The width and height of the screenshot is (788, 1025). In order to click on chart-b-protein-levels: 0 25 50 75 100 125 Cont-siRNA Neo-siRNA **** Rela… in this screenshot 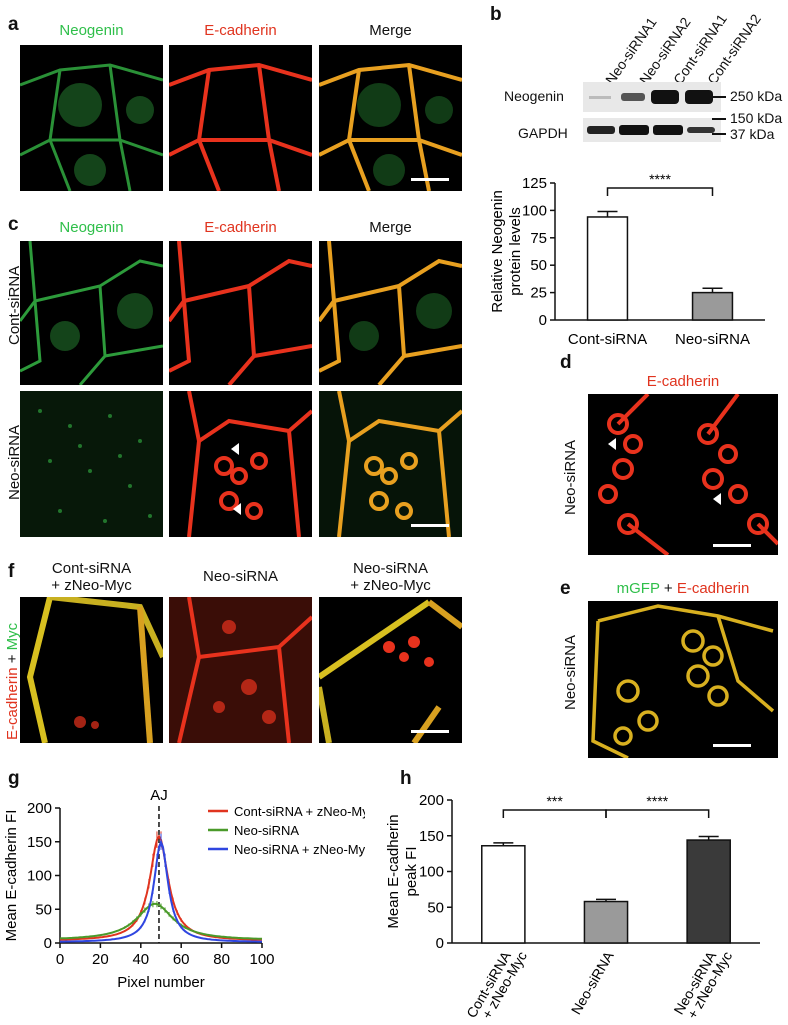, I will do `click(627, 259)`.